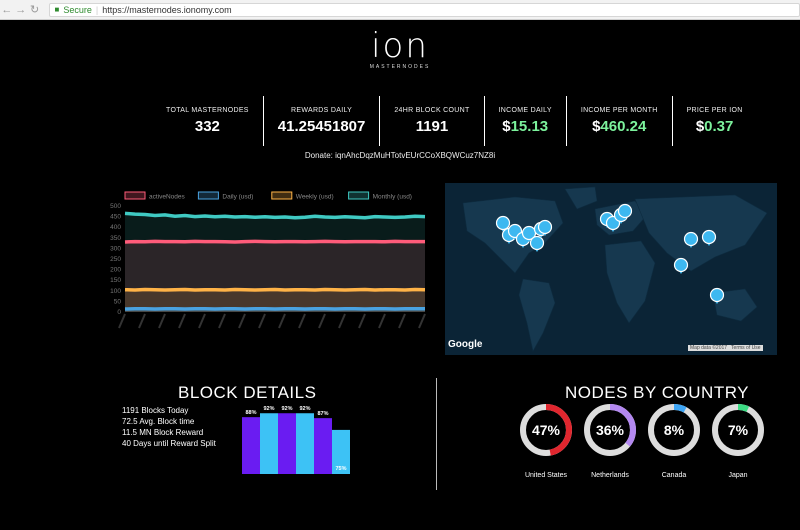 Image resolution: width=800 pixels, height=530 pixels. Describe the element at coordinates (158, 421) in the screenshot. I see `block-detail-line: 72.5 Avg. Block time` at that location.